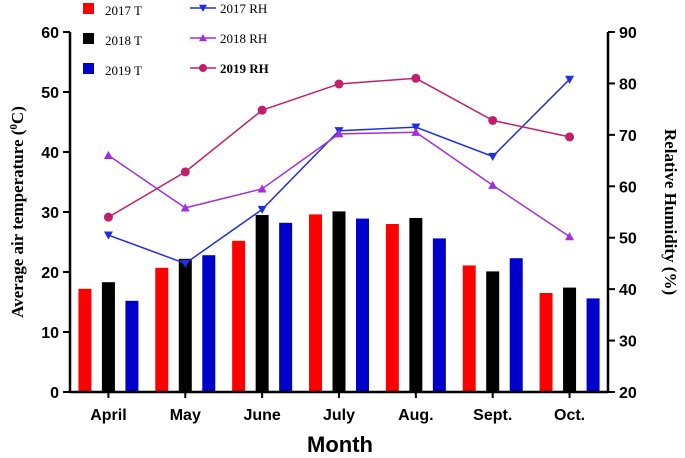  I want to click on y-left-axis-label: Average air temperature (0C), so click(17, 212).